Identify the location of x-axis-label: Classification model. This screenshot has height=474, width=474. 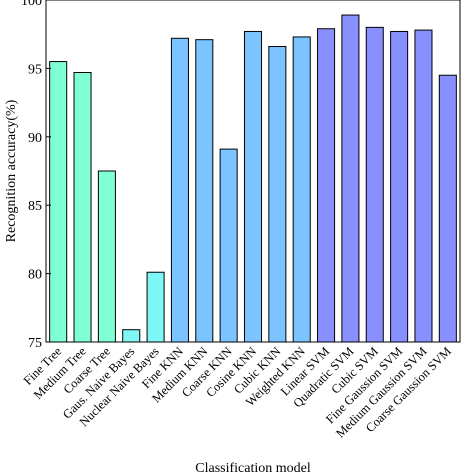
(253, 467).